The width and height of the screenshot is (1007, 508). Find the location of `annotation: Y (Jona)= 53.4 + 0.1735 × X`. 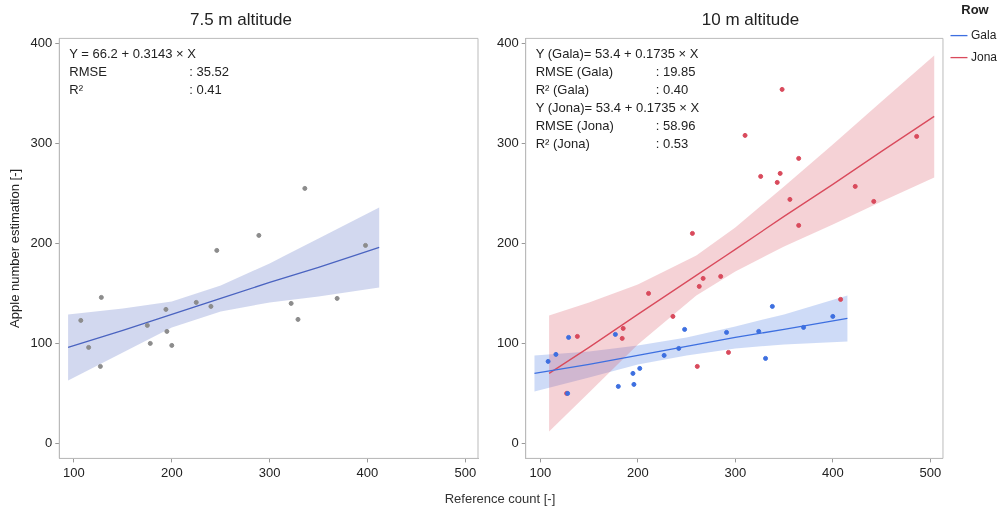

annotation: Y (Jona)= 53.4 + 0.1735 × X is located at coordinates (617, 108).